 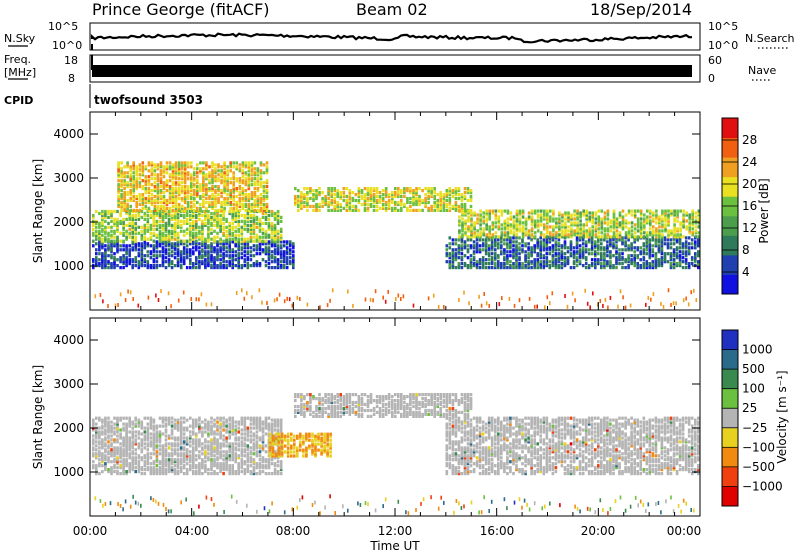 I want to click on power-ytick-label: 2000, so click(x=68, y=222).